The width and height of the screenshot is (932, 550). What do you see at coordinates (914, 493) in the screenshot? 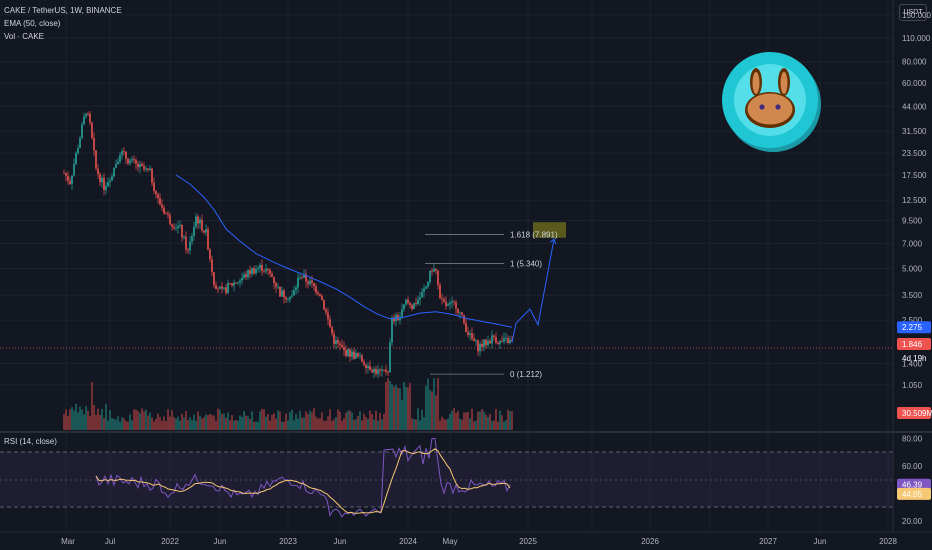
I see `rsi-ma-tag` at bounding box center [914, 493].